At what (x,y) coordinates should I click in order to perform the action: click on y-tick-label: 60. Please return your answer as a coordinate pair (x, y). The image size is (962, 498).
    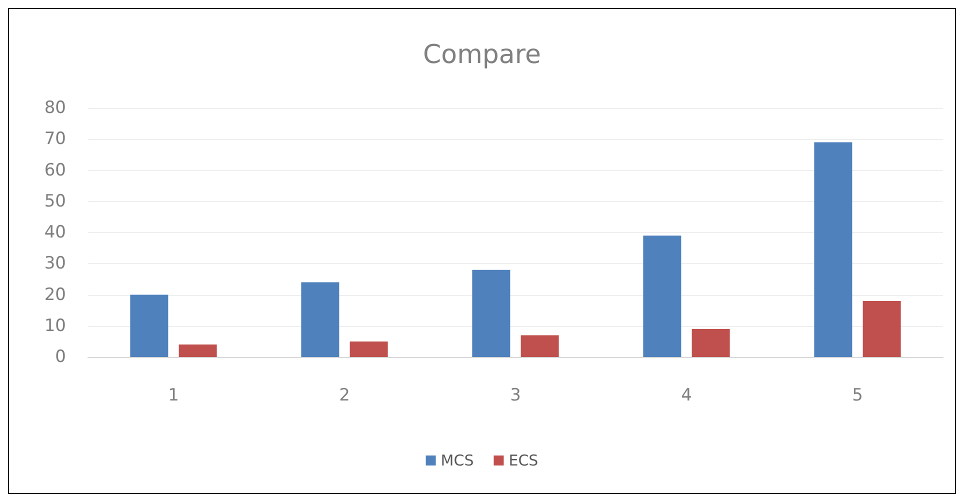
    Looking at the image, I should click on (55, 170).